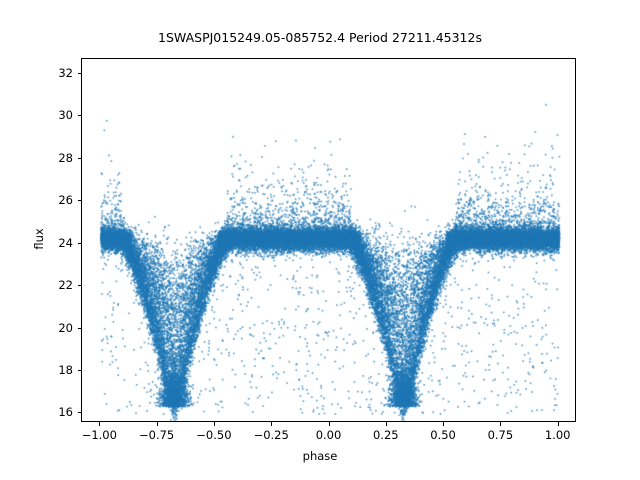  What do you see at coordinates (320, 456) in the screenshot?
I see `x-axis-label: phase` at bounding box center [320, 456].